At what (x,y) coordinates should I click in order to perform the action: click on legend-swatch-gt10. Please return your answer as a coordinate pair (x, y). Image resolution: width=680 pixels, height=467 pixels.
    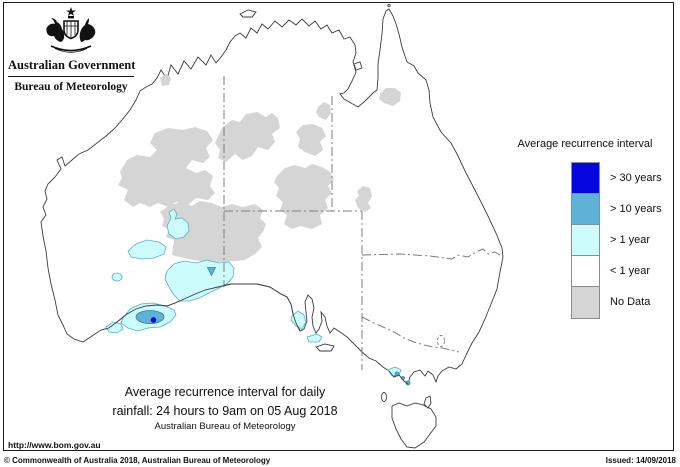
    Looking at the image, I should click on (585, 209).